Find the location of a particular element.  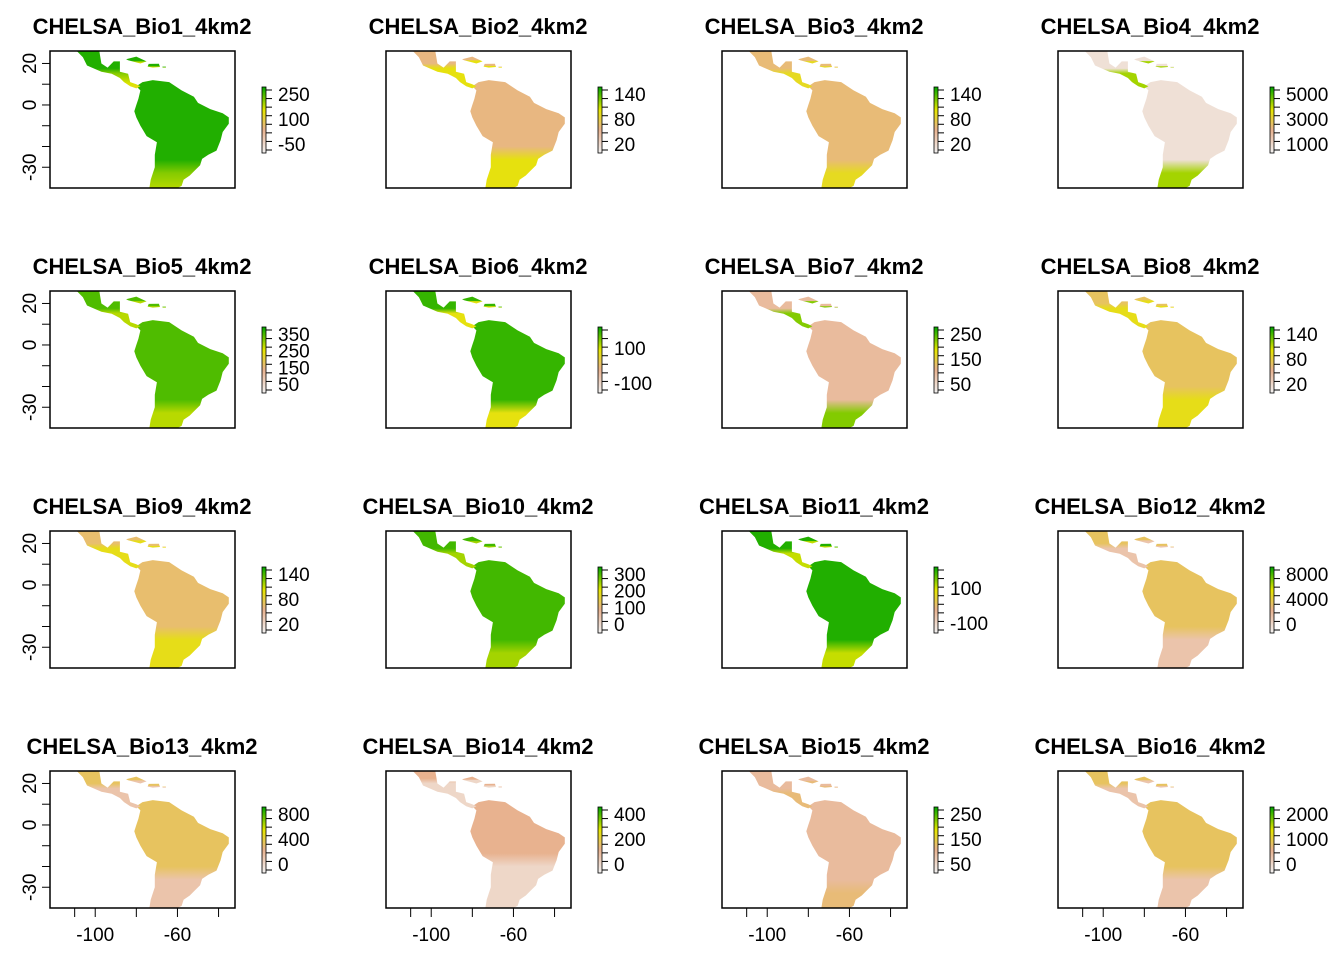

raster-panel-4: CHELSA_Bio4_4km2 5000 3000 1000 is located at coordinates (1184, 101).